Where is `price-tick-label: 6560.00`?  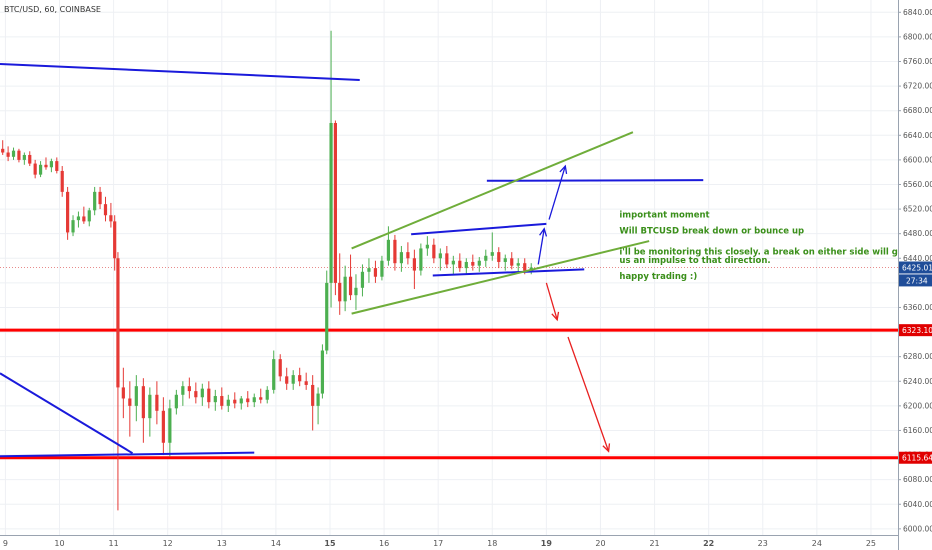
price-tick-label: 6560.00 is located at coordinates (917, 184).